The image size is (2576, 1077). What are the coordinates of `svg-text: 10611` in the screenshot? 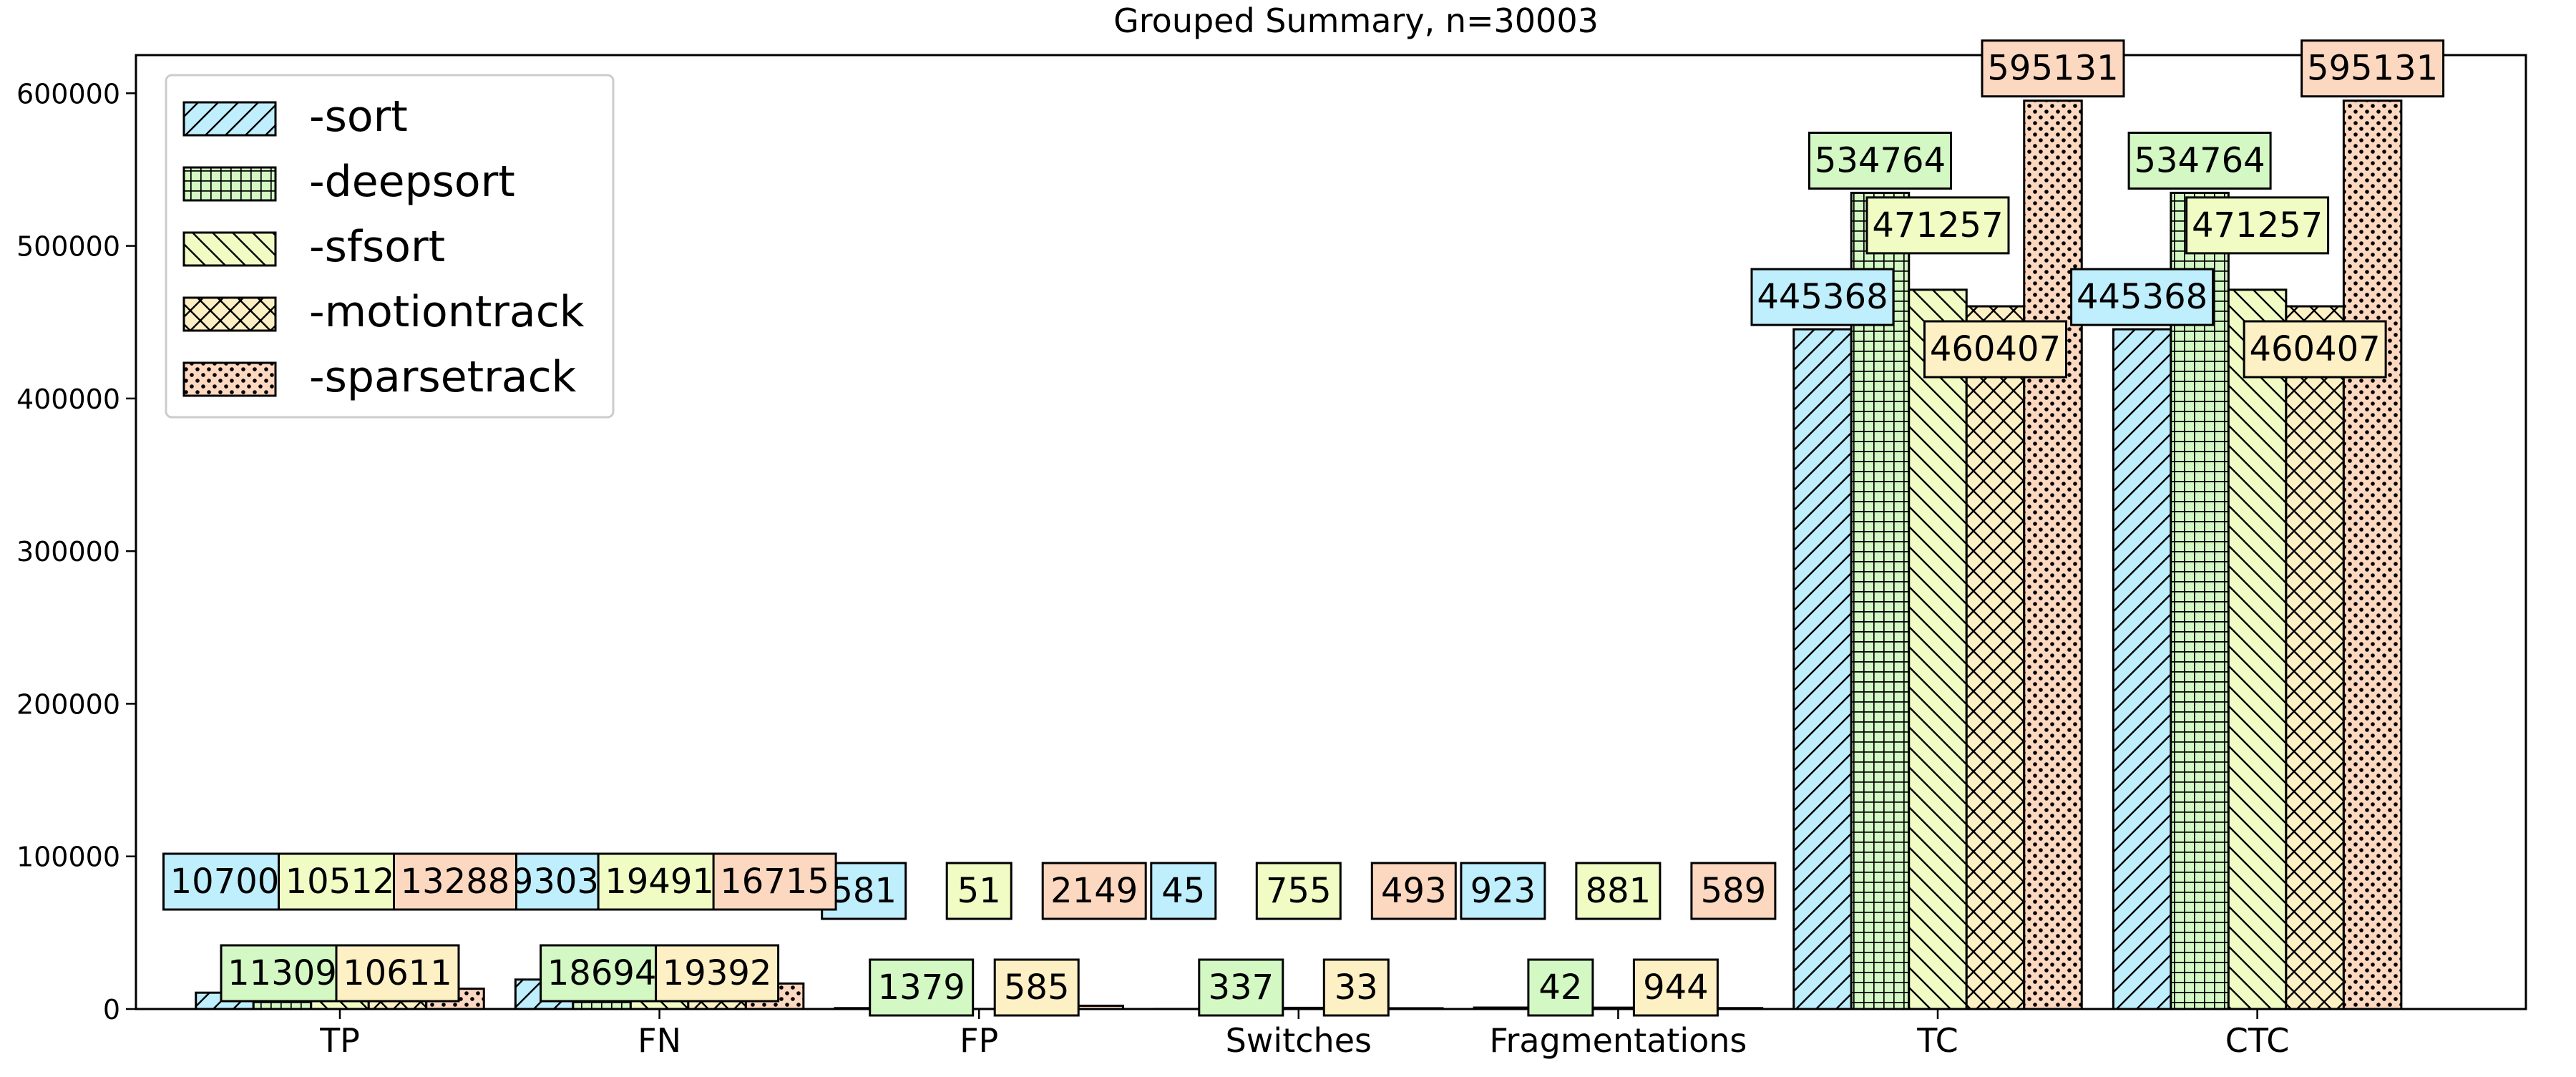 It's located at (397, 973).